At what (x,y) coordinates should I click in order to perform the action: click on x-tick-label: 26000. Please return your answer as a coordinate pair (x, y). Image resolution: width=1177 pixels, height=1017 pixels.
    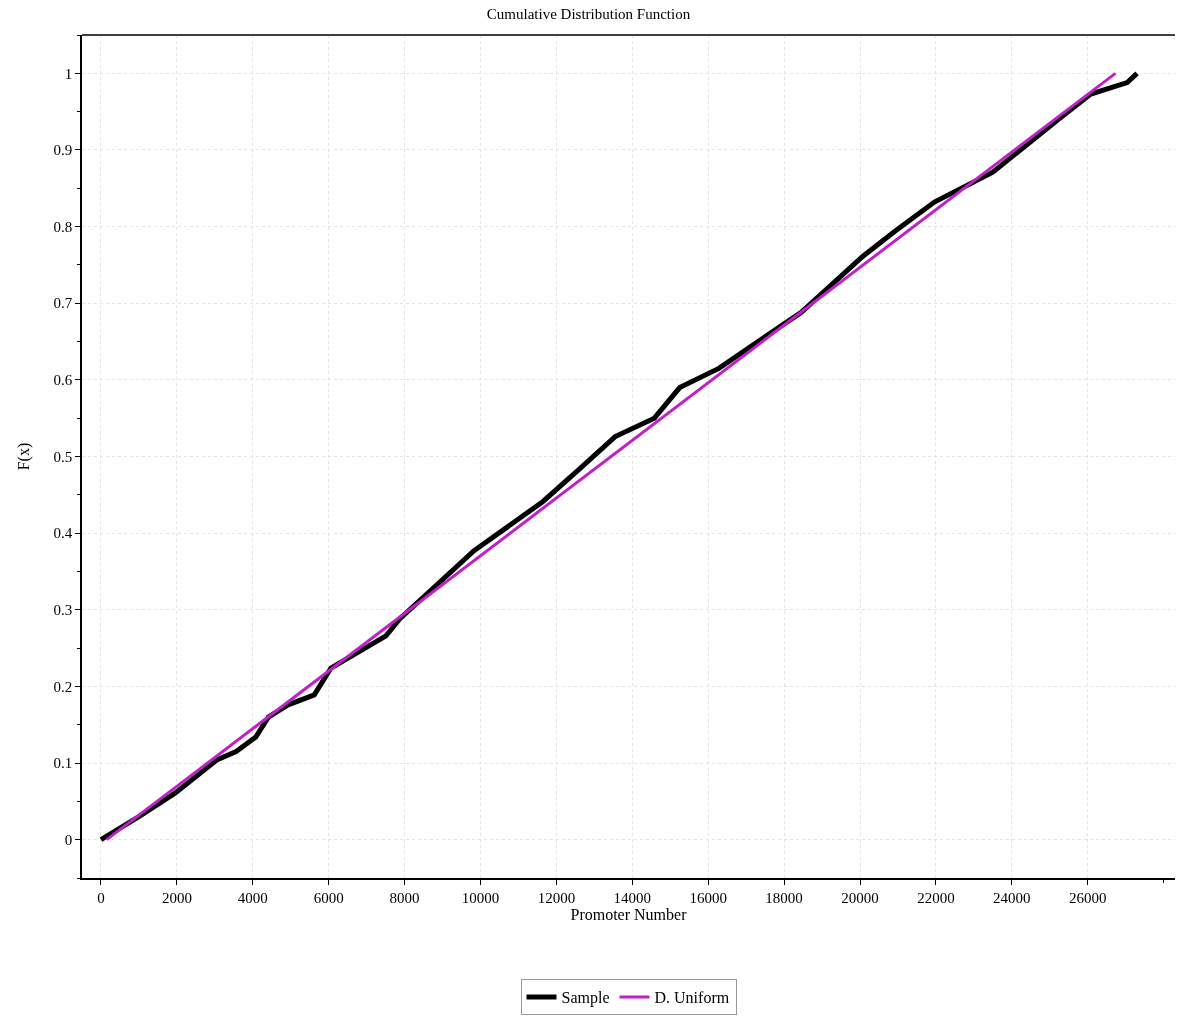
    Looking at the image, I should click on (1087, 897).